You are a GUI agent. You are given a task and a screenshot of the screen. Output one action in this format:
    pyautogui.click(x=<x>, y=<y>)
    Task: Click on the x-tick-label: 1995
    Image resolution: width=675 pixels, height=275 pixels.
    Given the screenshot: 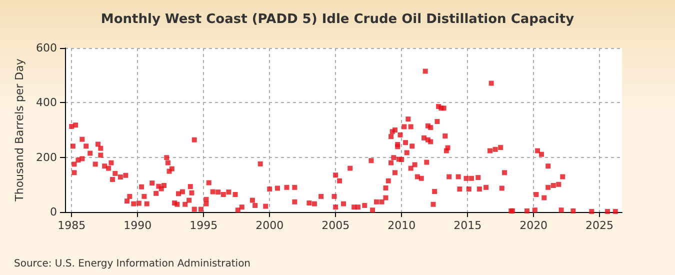 What is the action you would take?
    pyautogui.click(x=204, y=225)
    